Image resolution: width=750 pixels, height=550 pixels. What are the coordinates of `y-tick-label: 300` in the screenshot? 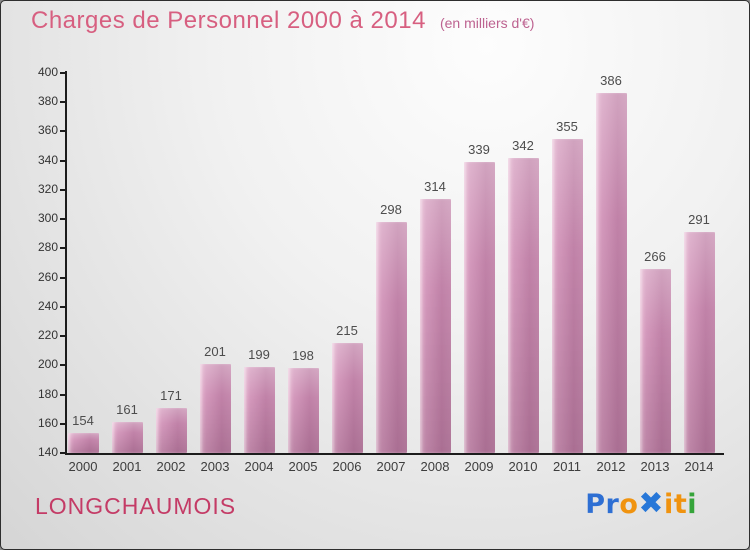 It's located at (47, 218).